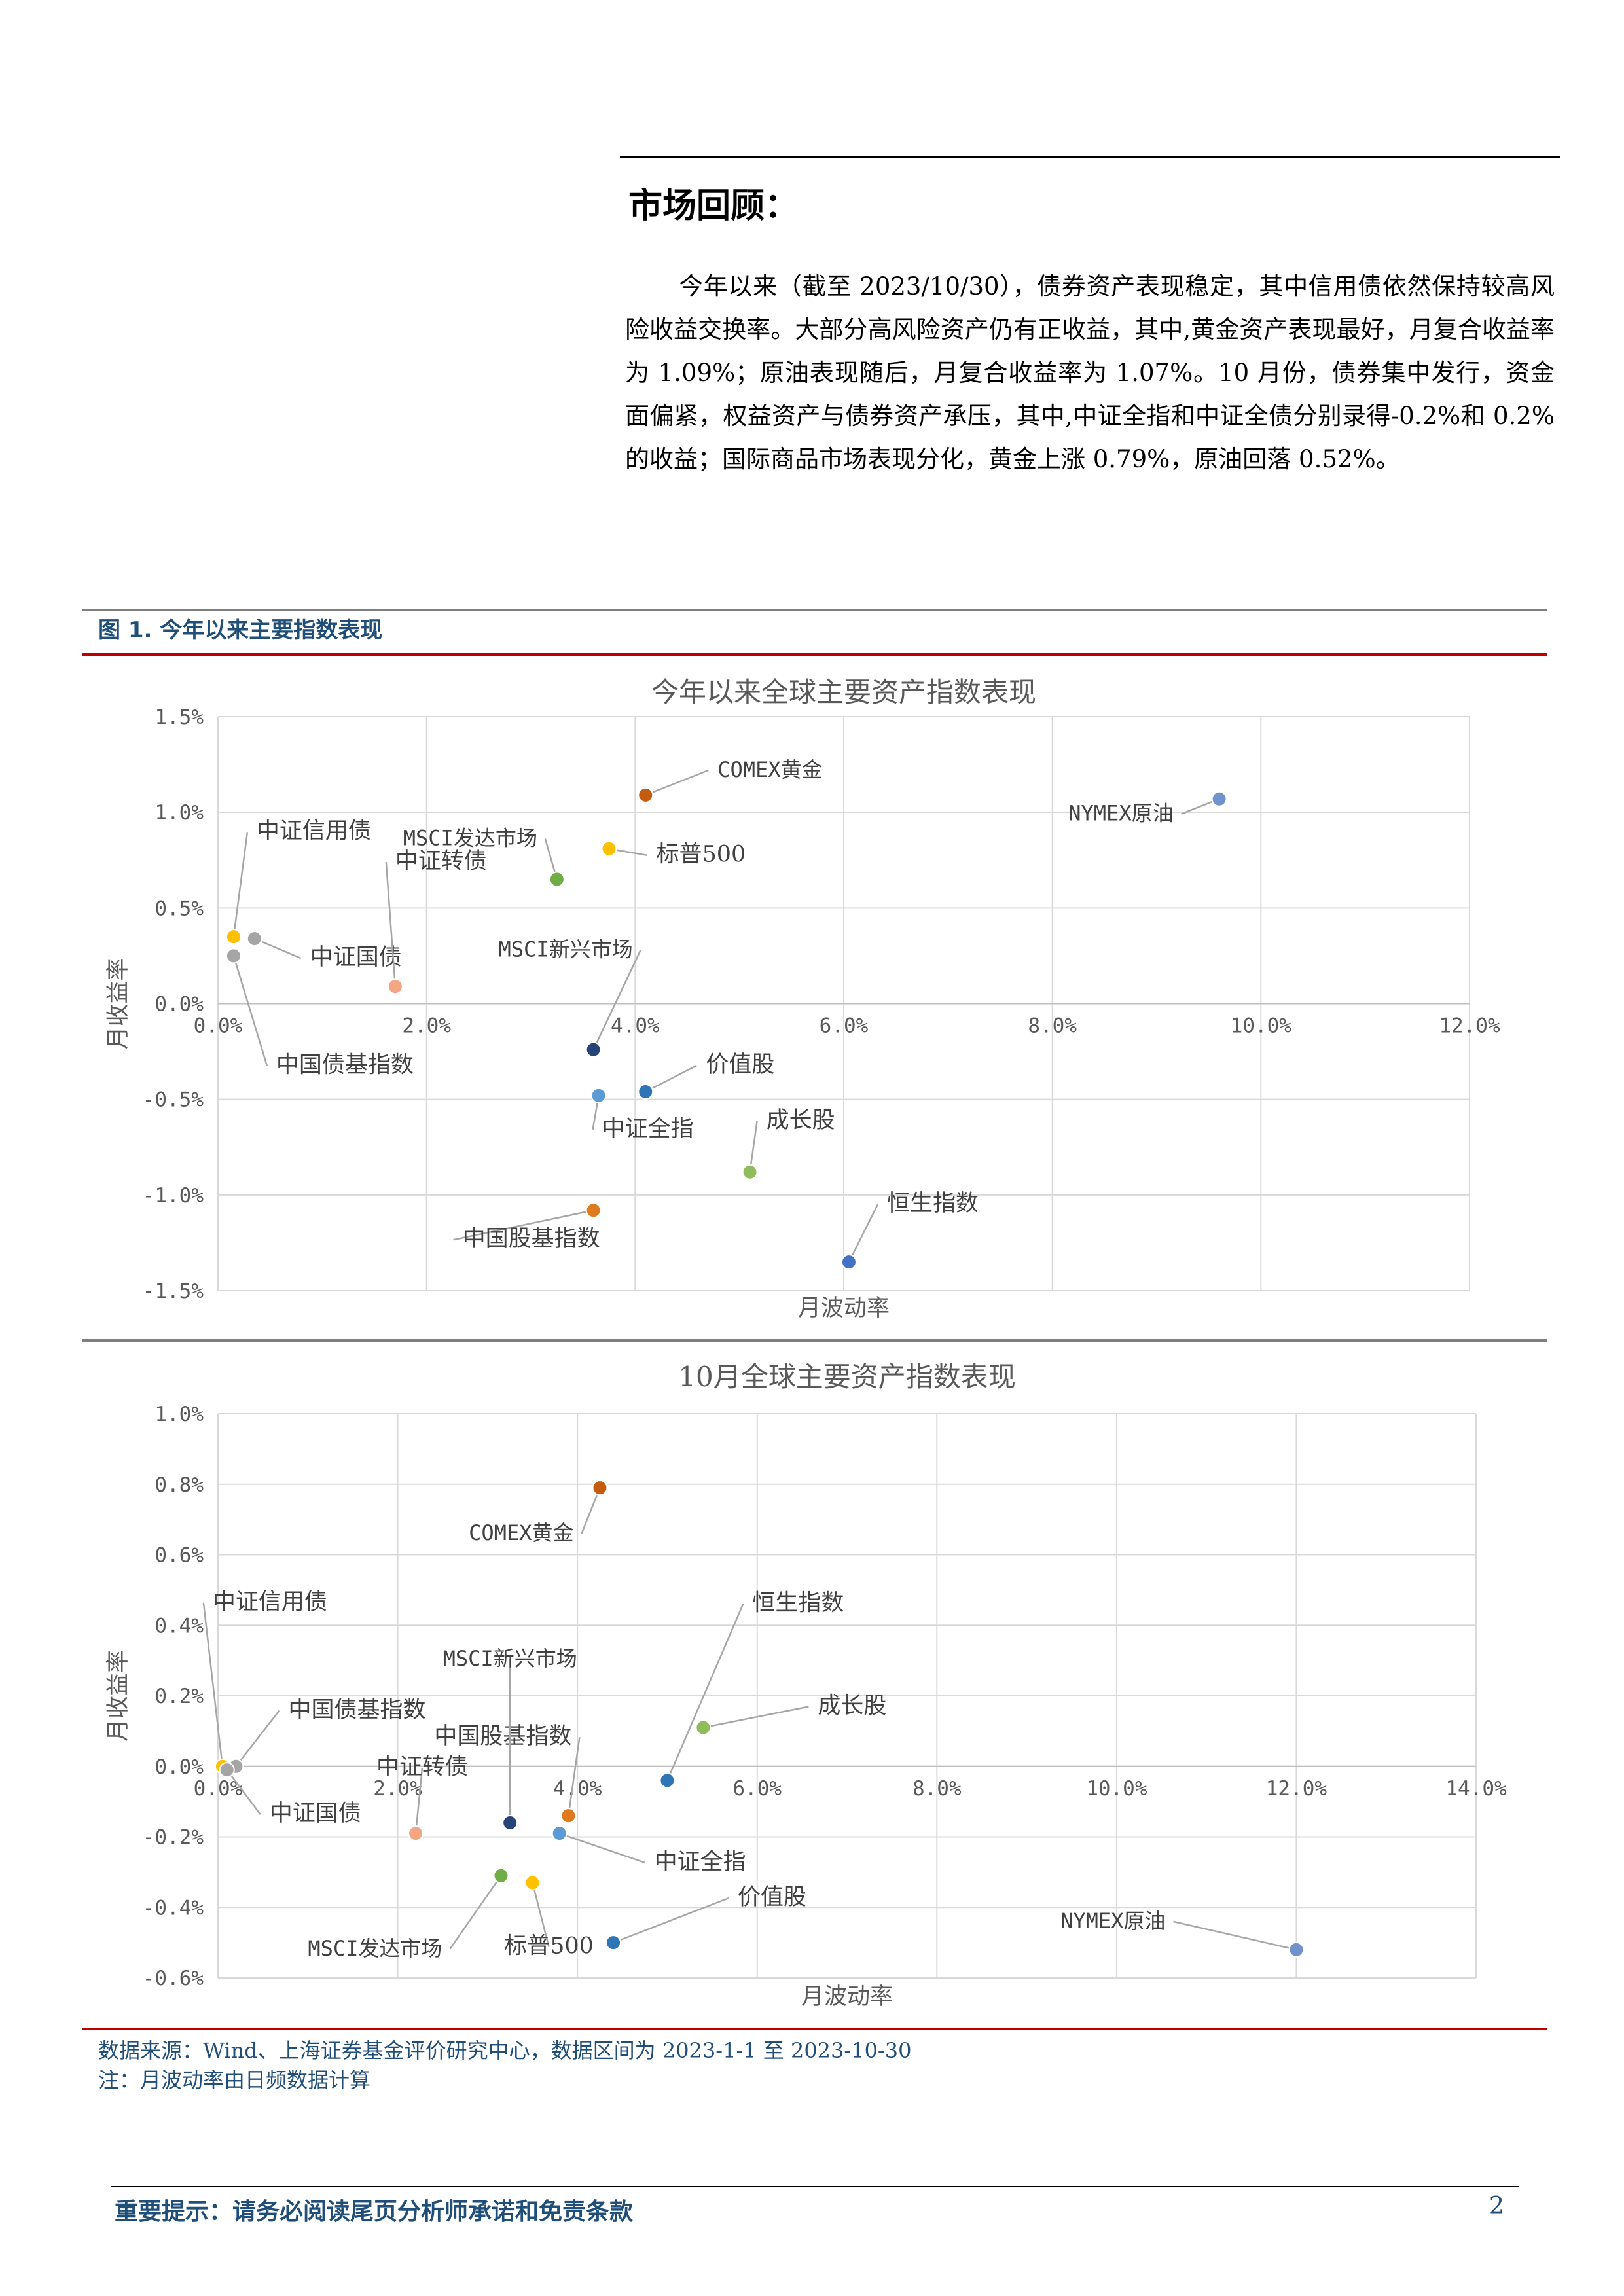  What do you see at coordinates (798, 1603) in the screenshot?
I see `point-label: 恒生指数` at bounding box center [798, 1603].